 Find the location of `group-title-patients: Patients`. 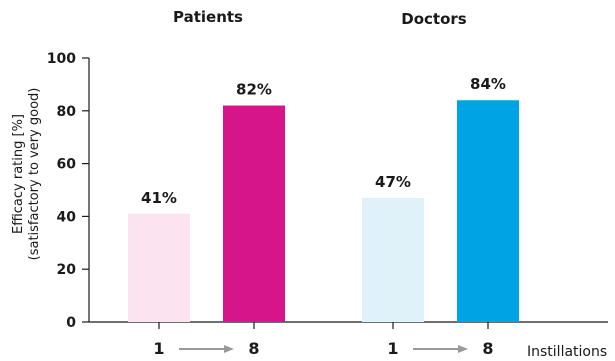

group-title-patients: Patients is located at coordinates (208, 17).